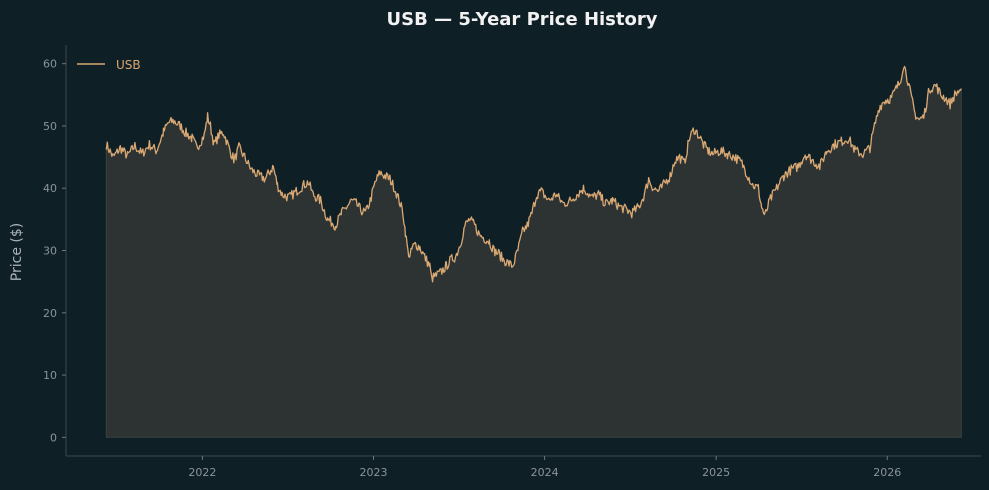 Image resolution: width=989 pixels, height=490 pixels. I want to click on x-tick-label: 2024, so click(545, 472).